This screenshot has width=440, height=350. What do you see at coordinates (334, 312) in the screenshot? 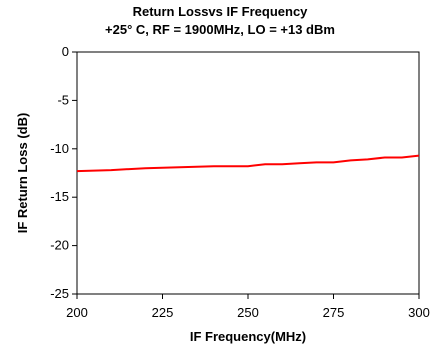
I see `x-tick-label: 275` at bounding box center [334, 312].